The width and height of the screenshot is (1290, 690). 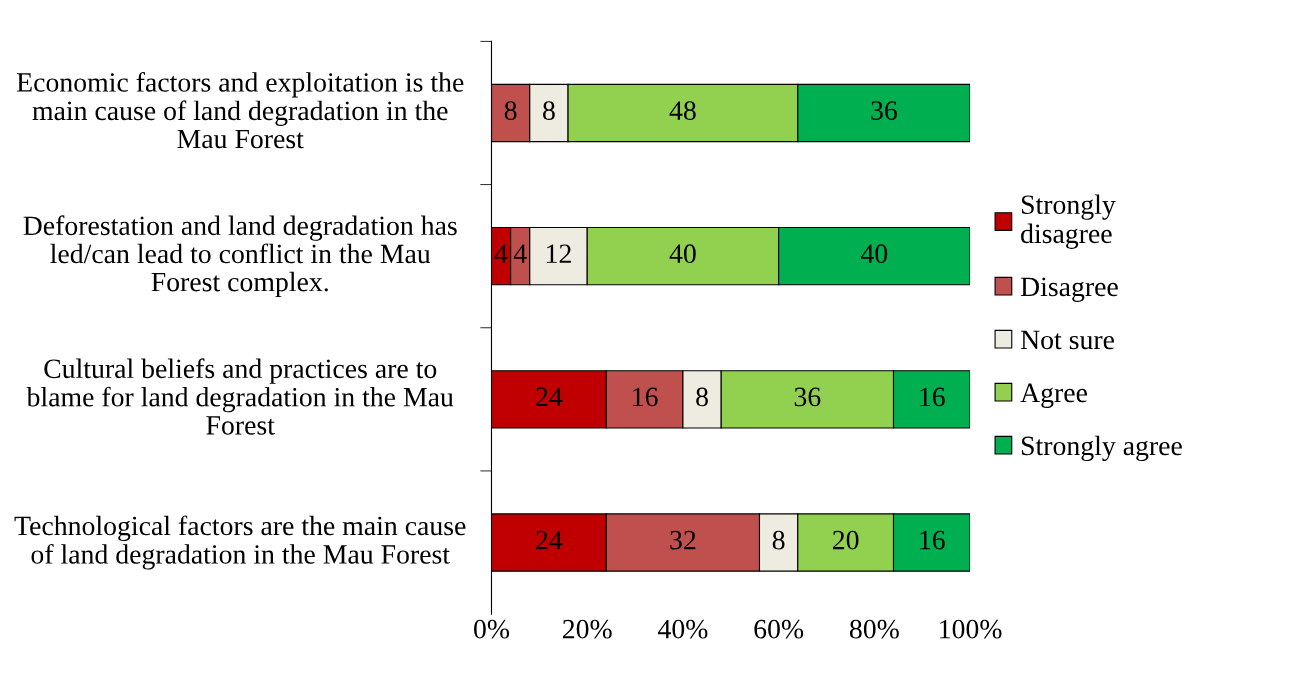 What do you see at coordinates (1101, 448) in the screenshot?
I see `legend-label: Strongly agree` at bounding box center [1101, 448].